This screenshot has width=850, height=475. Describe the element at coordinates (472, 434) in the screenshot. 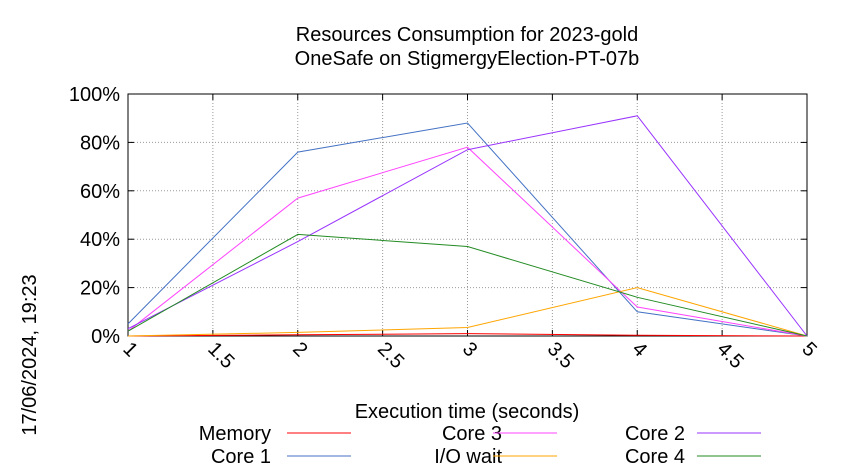

I see `legend-label: Core 3` at that location.